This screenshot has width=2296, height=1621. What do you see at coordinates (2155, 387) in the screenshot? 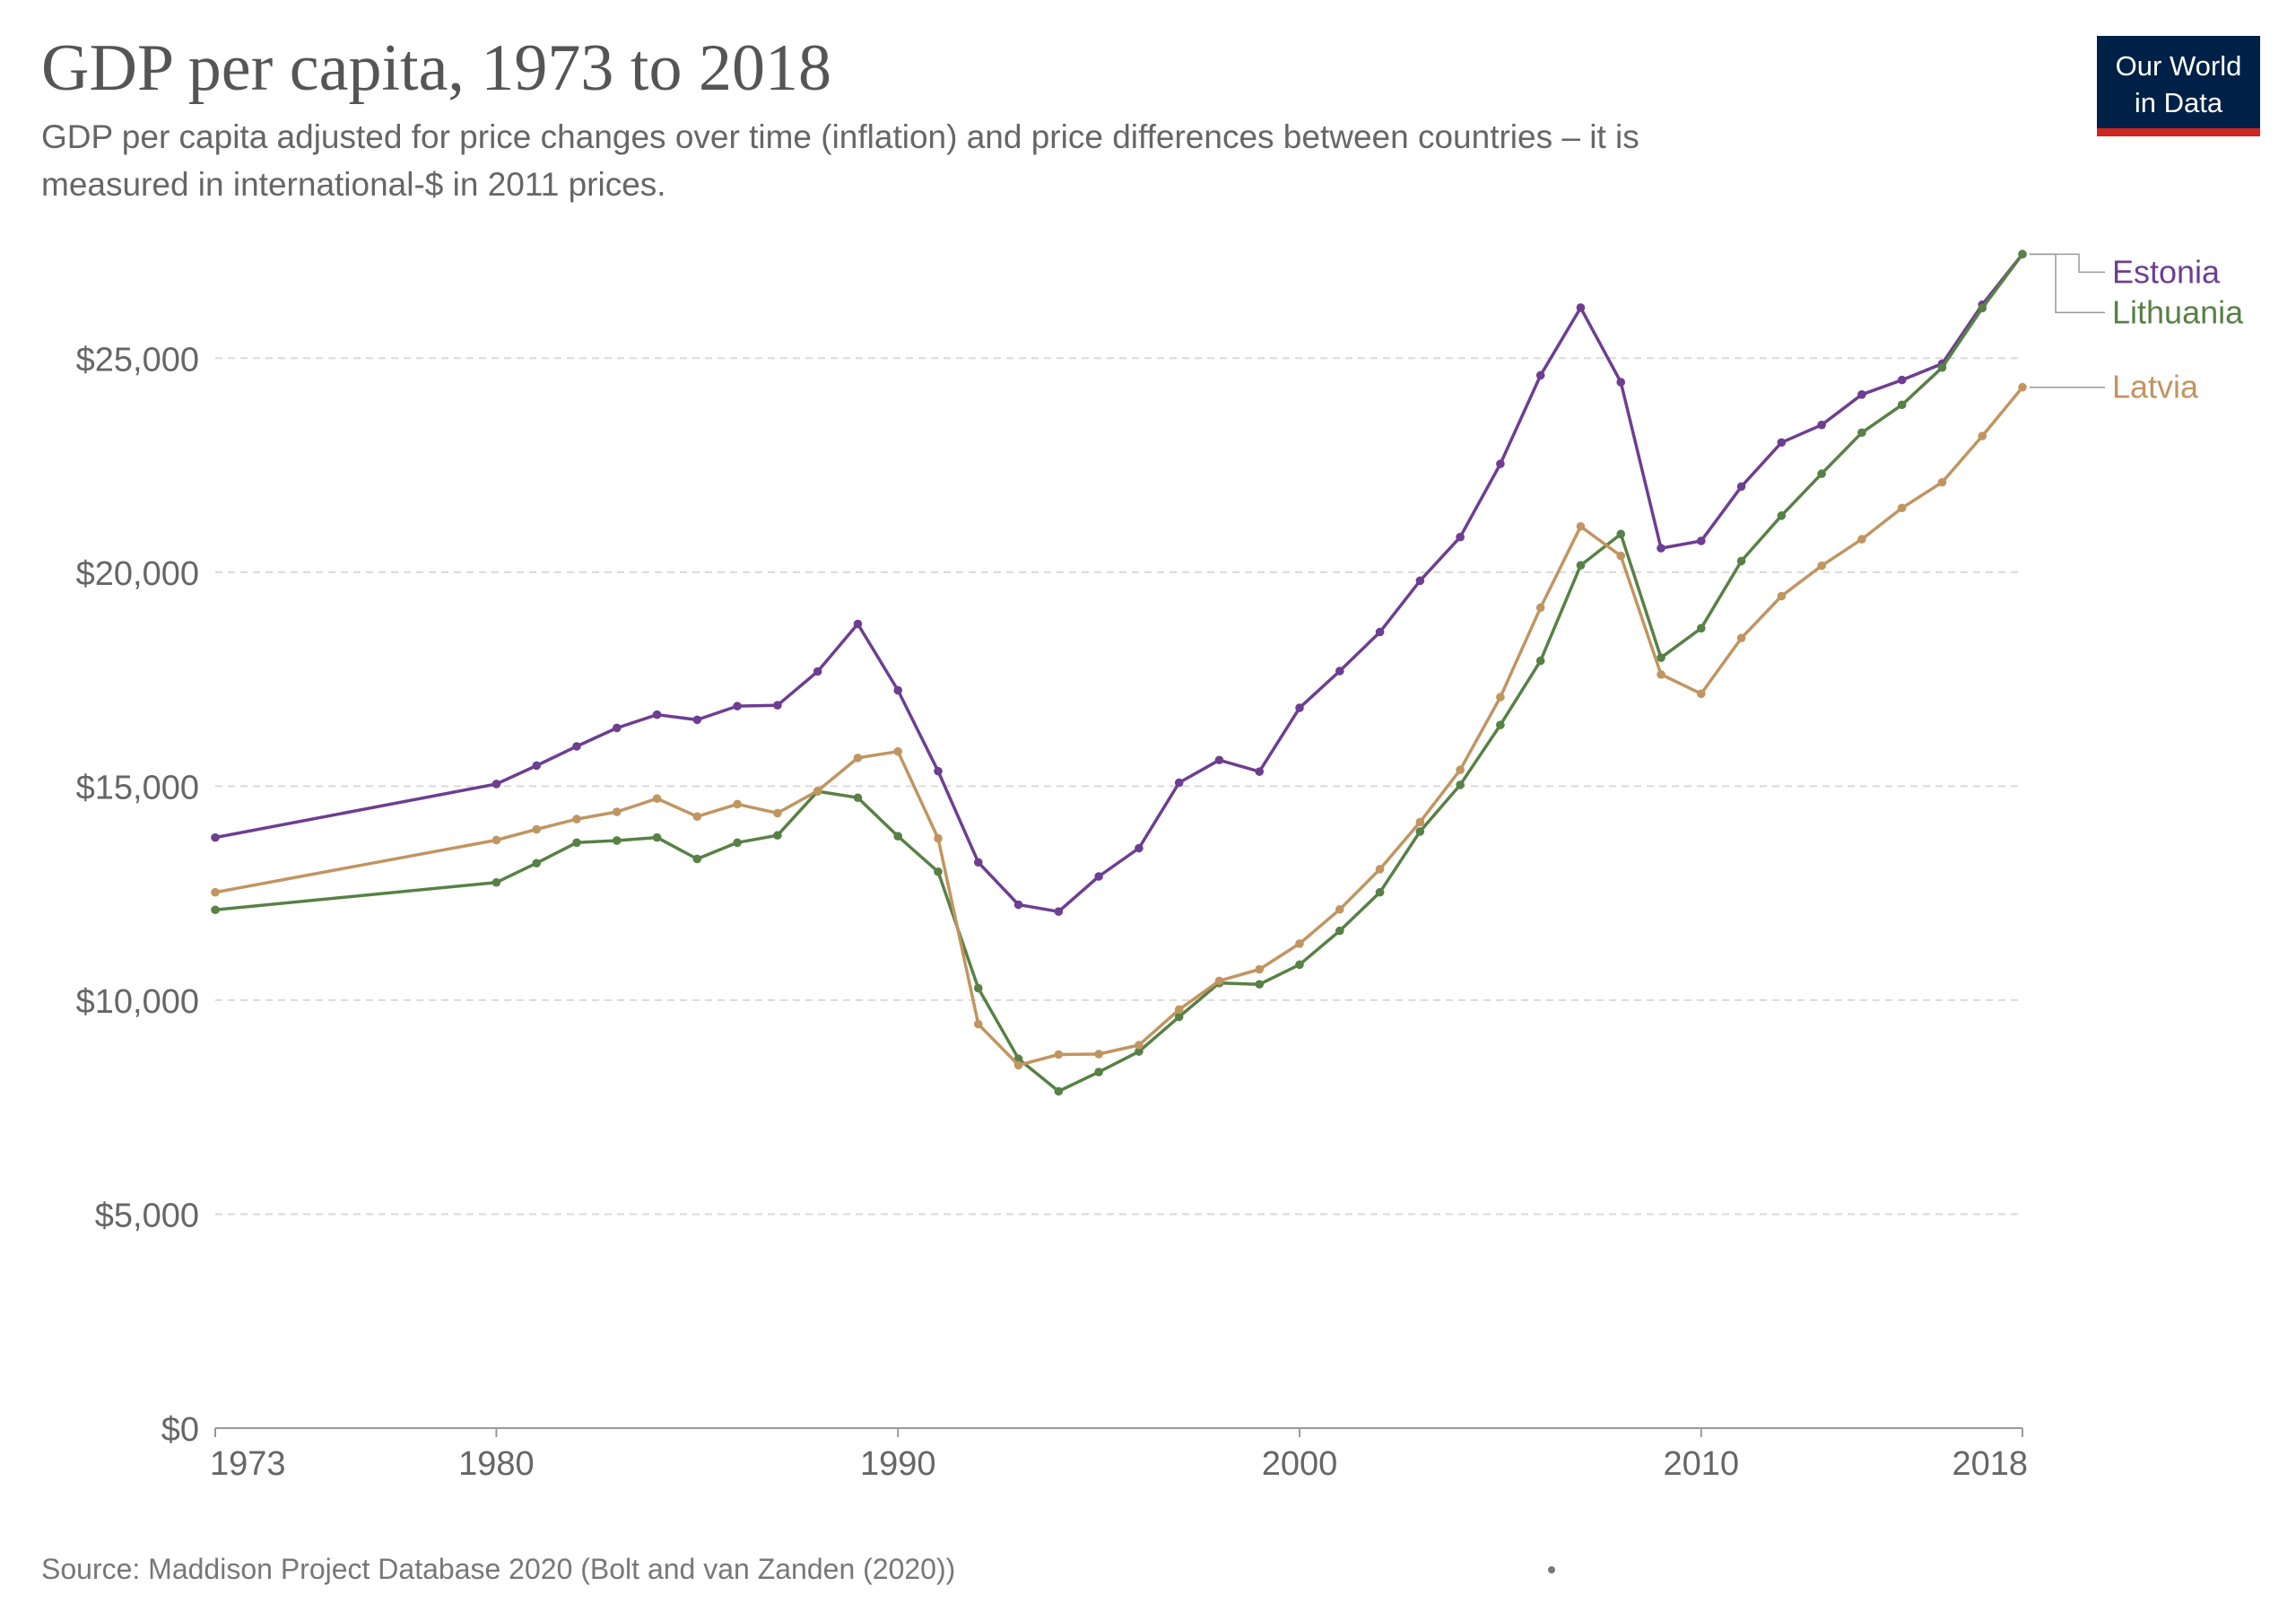
I see `legend-label-latvia: Latvia` at bounding box center [2155, 387].